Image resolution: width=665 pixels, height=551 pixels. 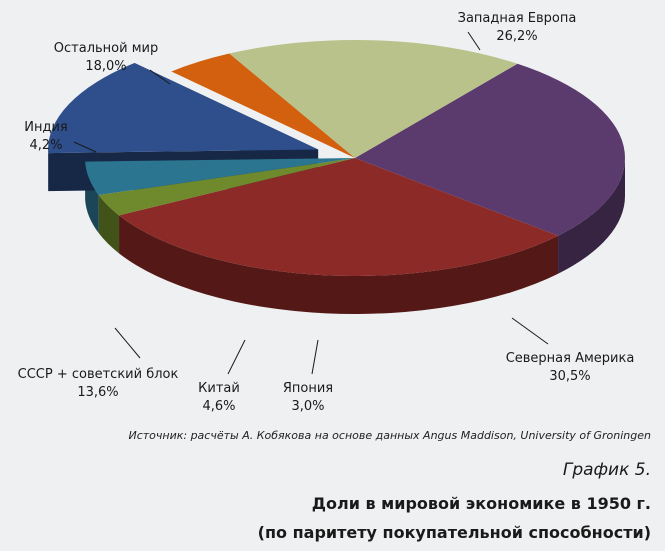 What do you see at coordinates (570, 358) in the screenshot?
I see `label-name-north-america: Северная Америка` at bounding box center [570, 358].